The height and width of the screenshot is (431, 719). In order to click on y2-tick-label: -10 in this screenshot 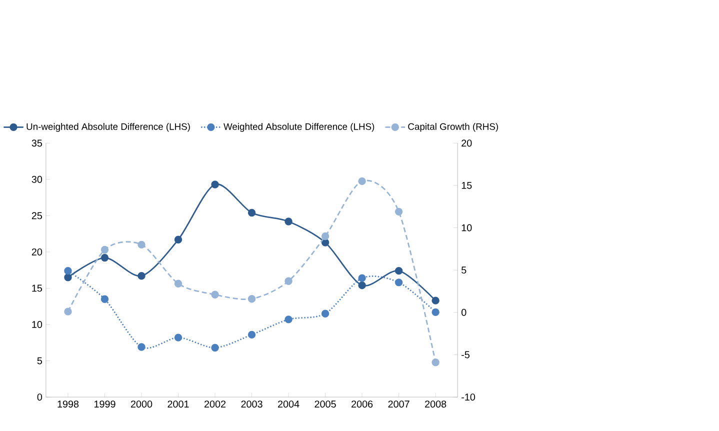, I will do `click(469, 397)`.